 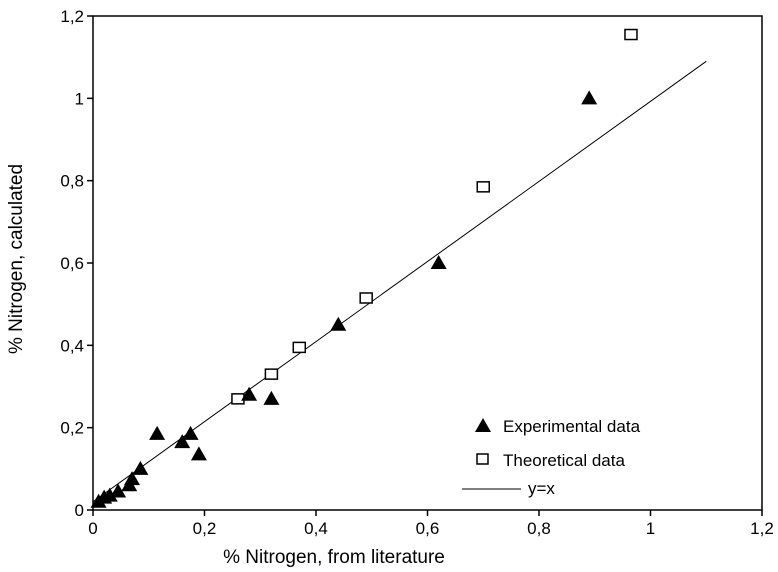 I want to click on x-tick-label: 0,2, so click(x=205, y=528).